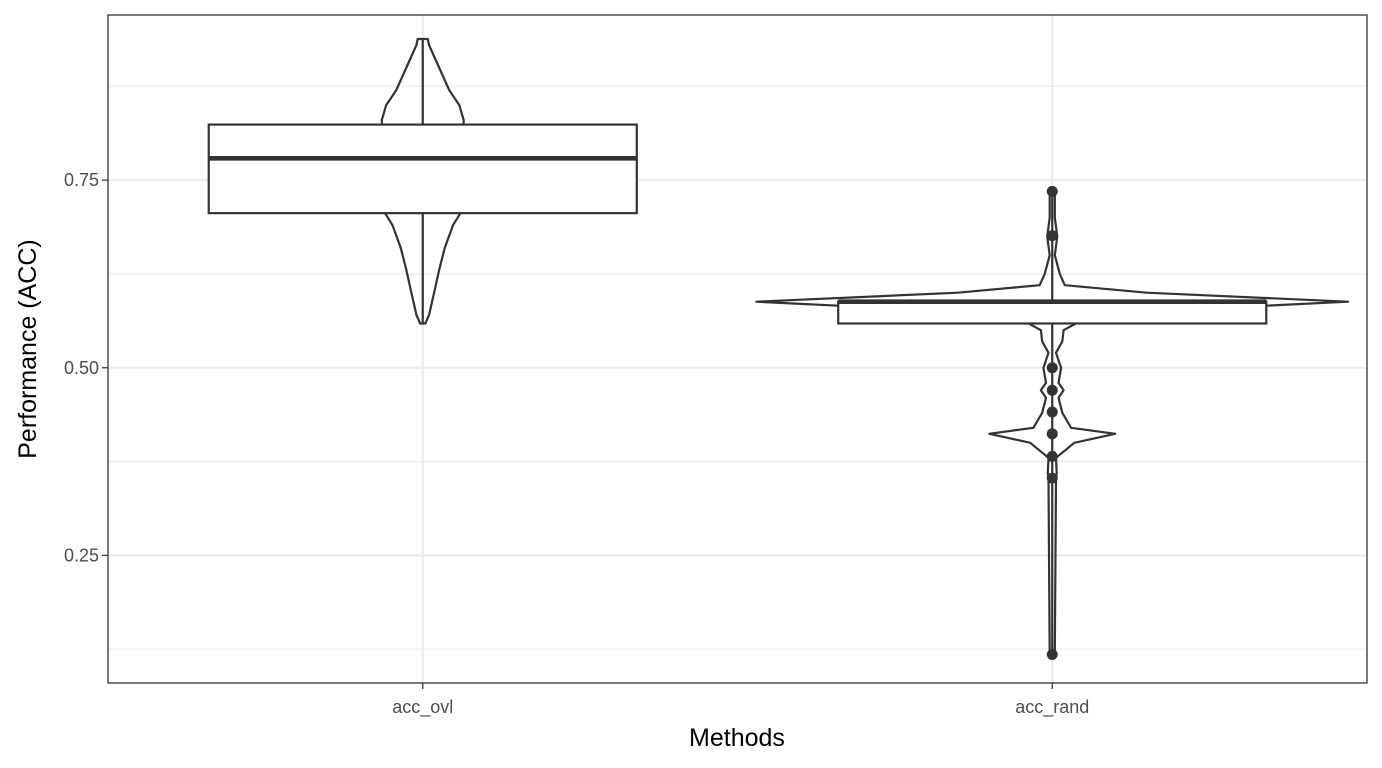  What do you see at coordinates (28, 349) in the screenshot?
I see `y-axis-title: Performance (ACC)` at bounding box center [28, 349].